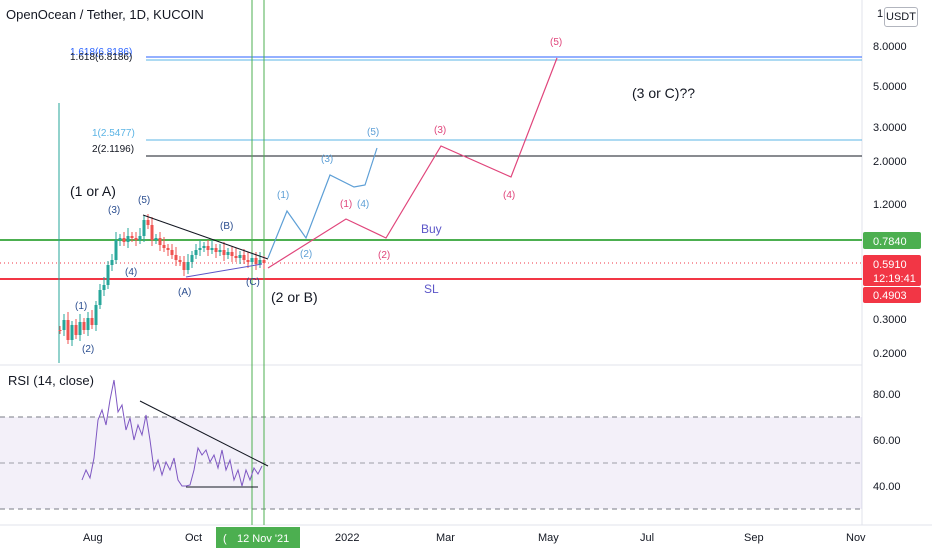 The height and width of the screenshot is (550, 932). What do you see at coordinates (431, 229) in the screenshot?
I see `annotation-buy: Buy` at bounding box center [431, 229].